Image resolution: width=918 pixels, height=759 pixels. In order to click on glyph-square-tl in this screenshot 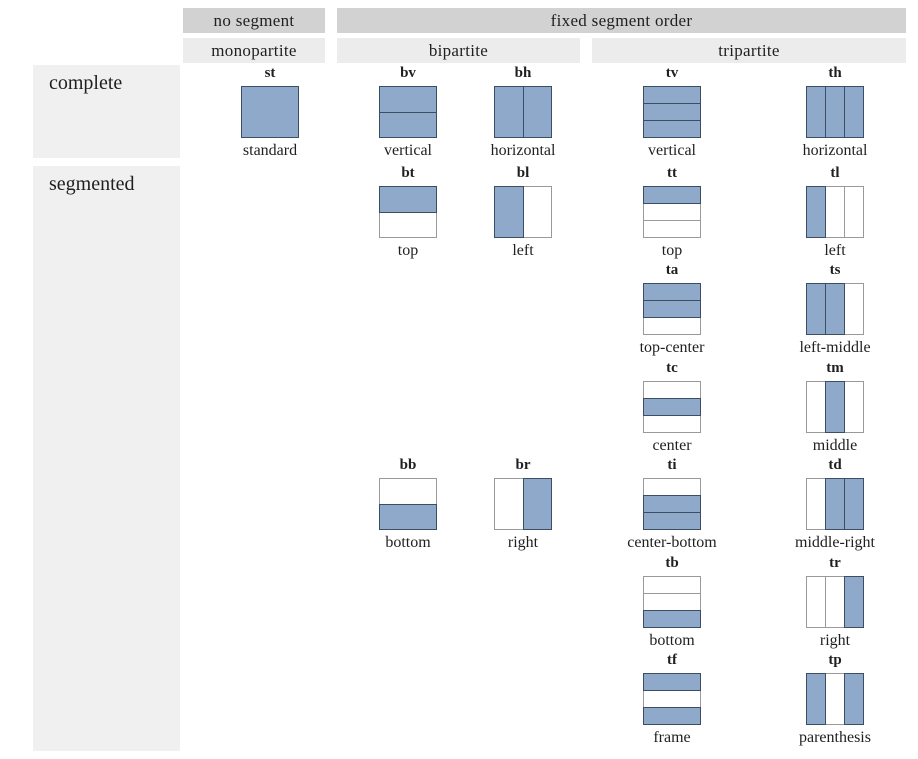, I will do `click(835, 212)`.